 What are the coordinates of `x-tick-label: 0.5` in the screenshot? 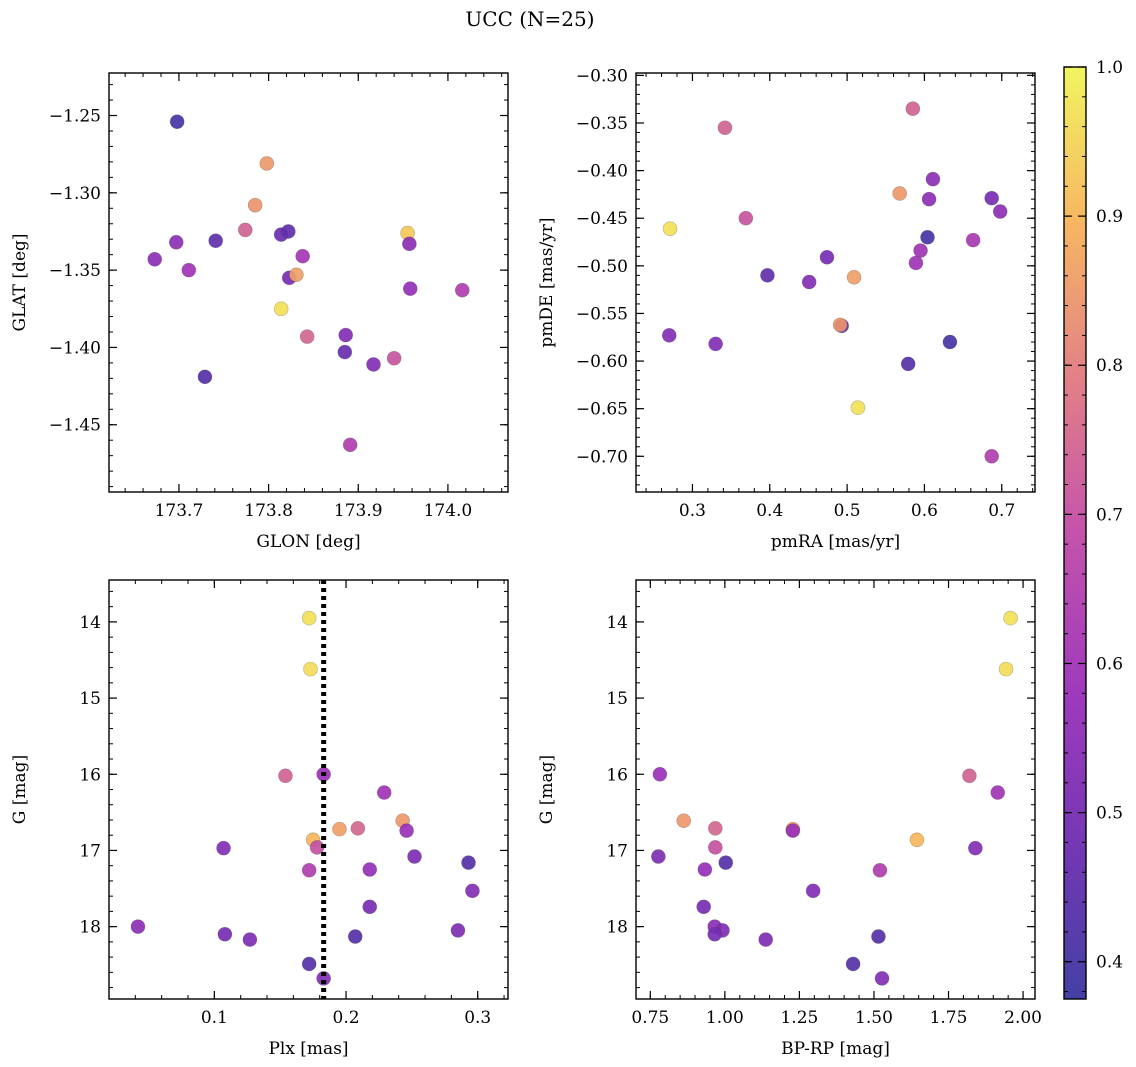 It's located at (847, 511).